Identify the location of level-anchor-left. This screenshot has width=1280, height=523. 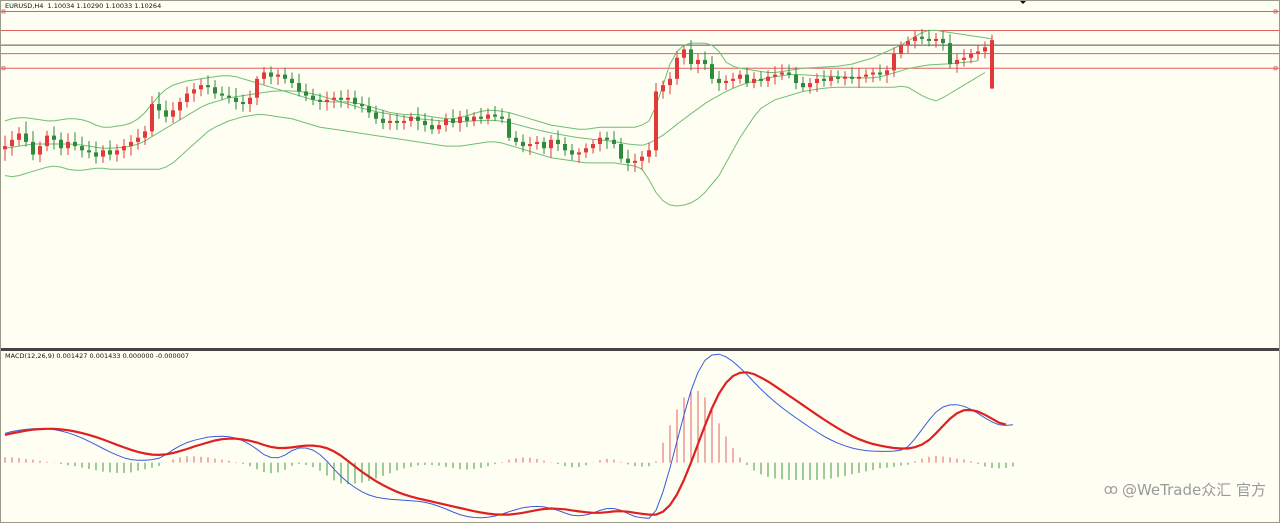
(3, 11).